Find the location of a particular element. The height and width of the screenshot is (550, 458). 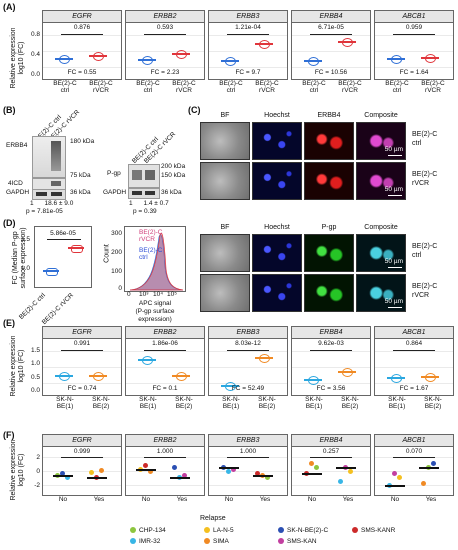

panel-f-xlabel: Relapse is located at coordinates (213, 518).